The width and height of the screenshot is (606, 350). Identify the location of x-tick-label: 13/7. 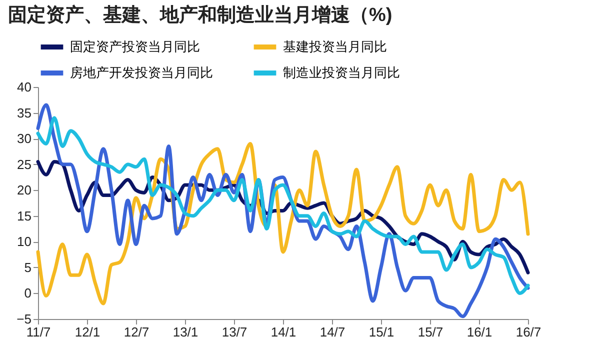
(235, 332).